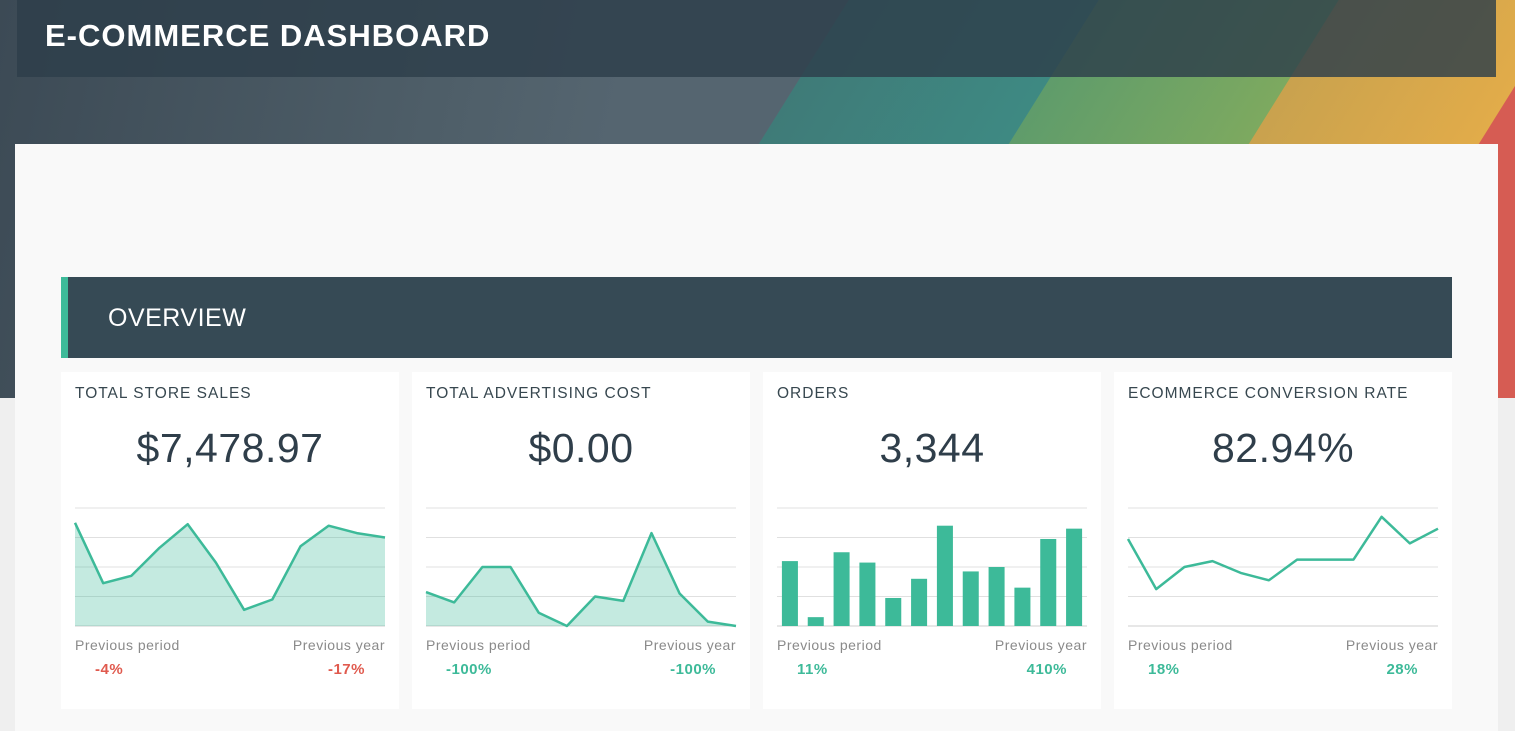 The image size is (1515, 731). What do you see at coordinates (539, 393) in the screenshot?
I see `widget-title: TOTAL ADVERTISING COST` at bounding box center [539, 393].